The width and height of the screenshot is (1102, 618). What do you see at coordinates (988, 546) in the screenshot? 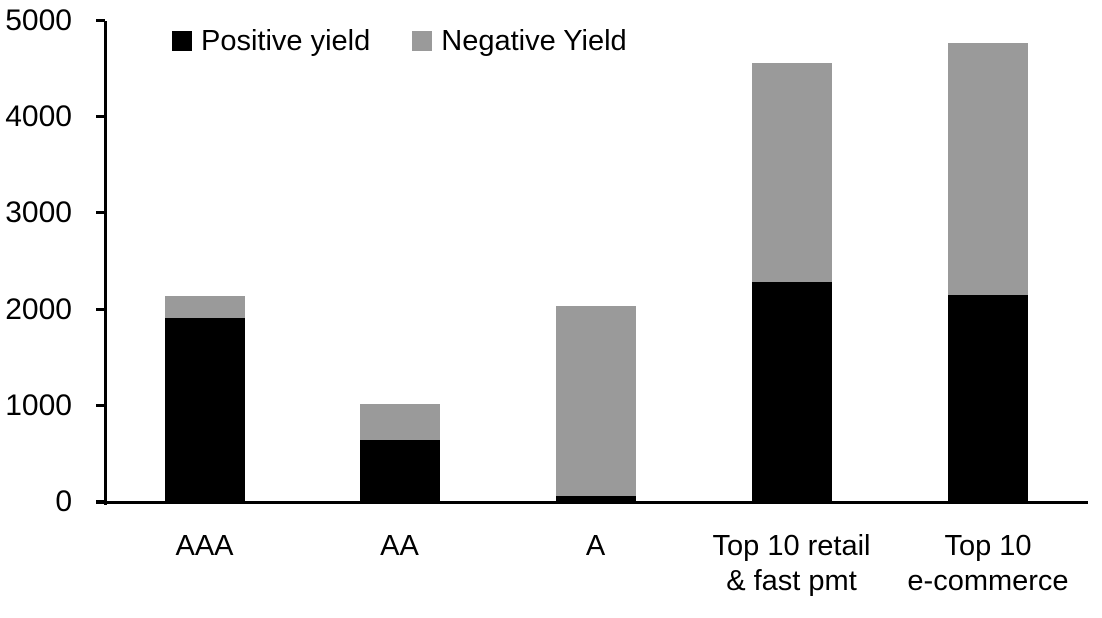
I see `x-axis-label-line: Top 10` at bounding box center [988, 546].